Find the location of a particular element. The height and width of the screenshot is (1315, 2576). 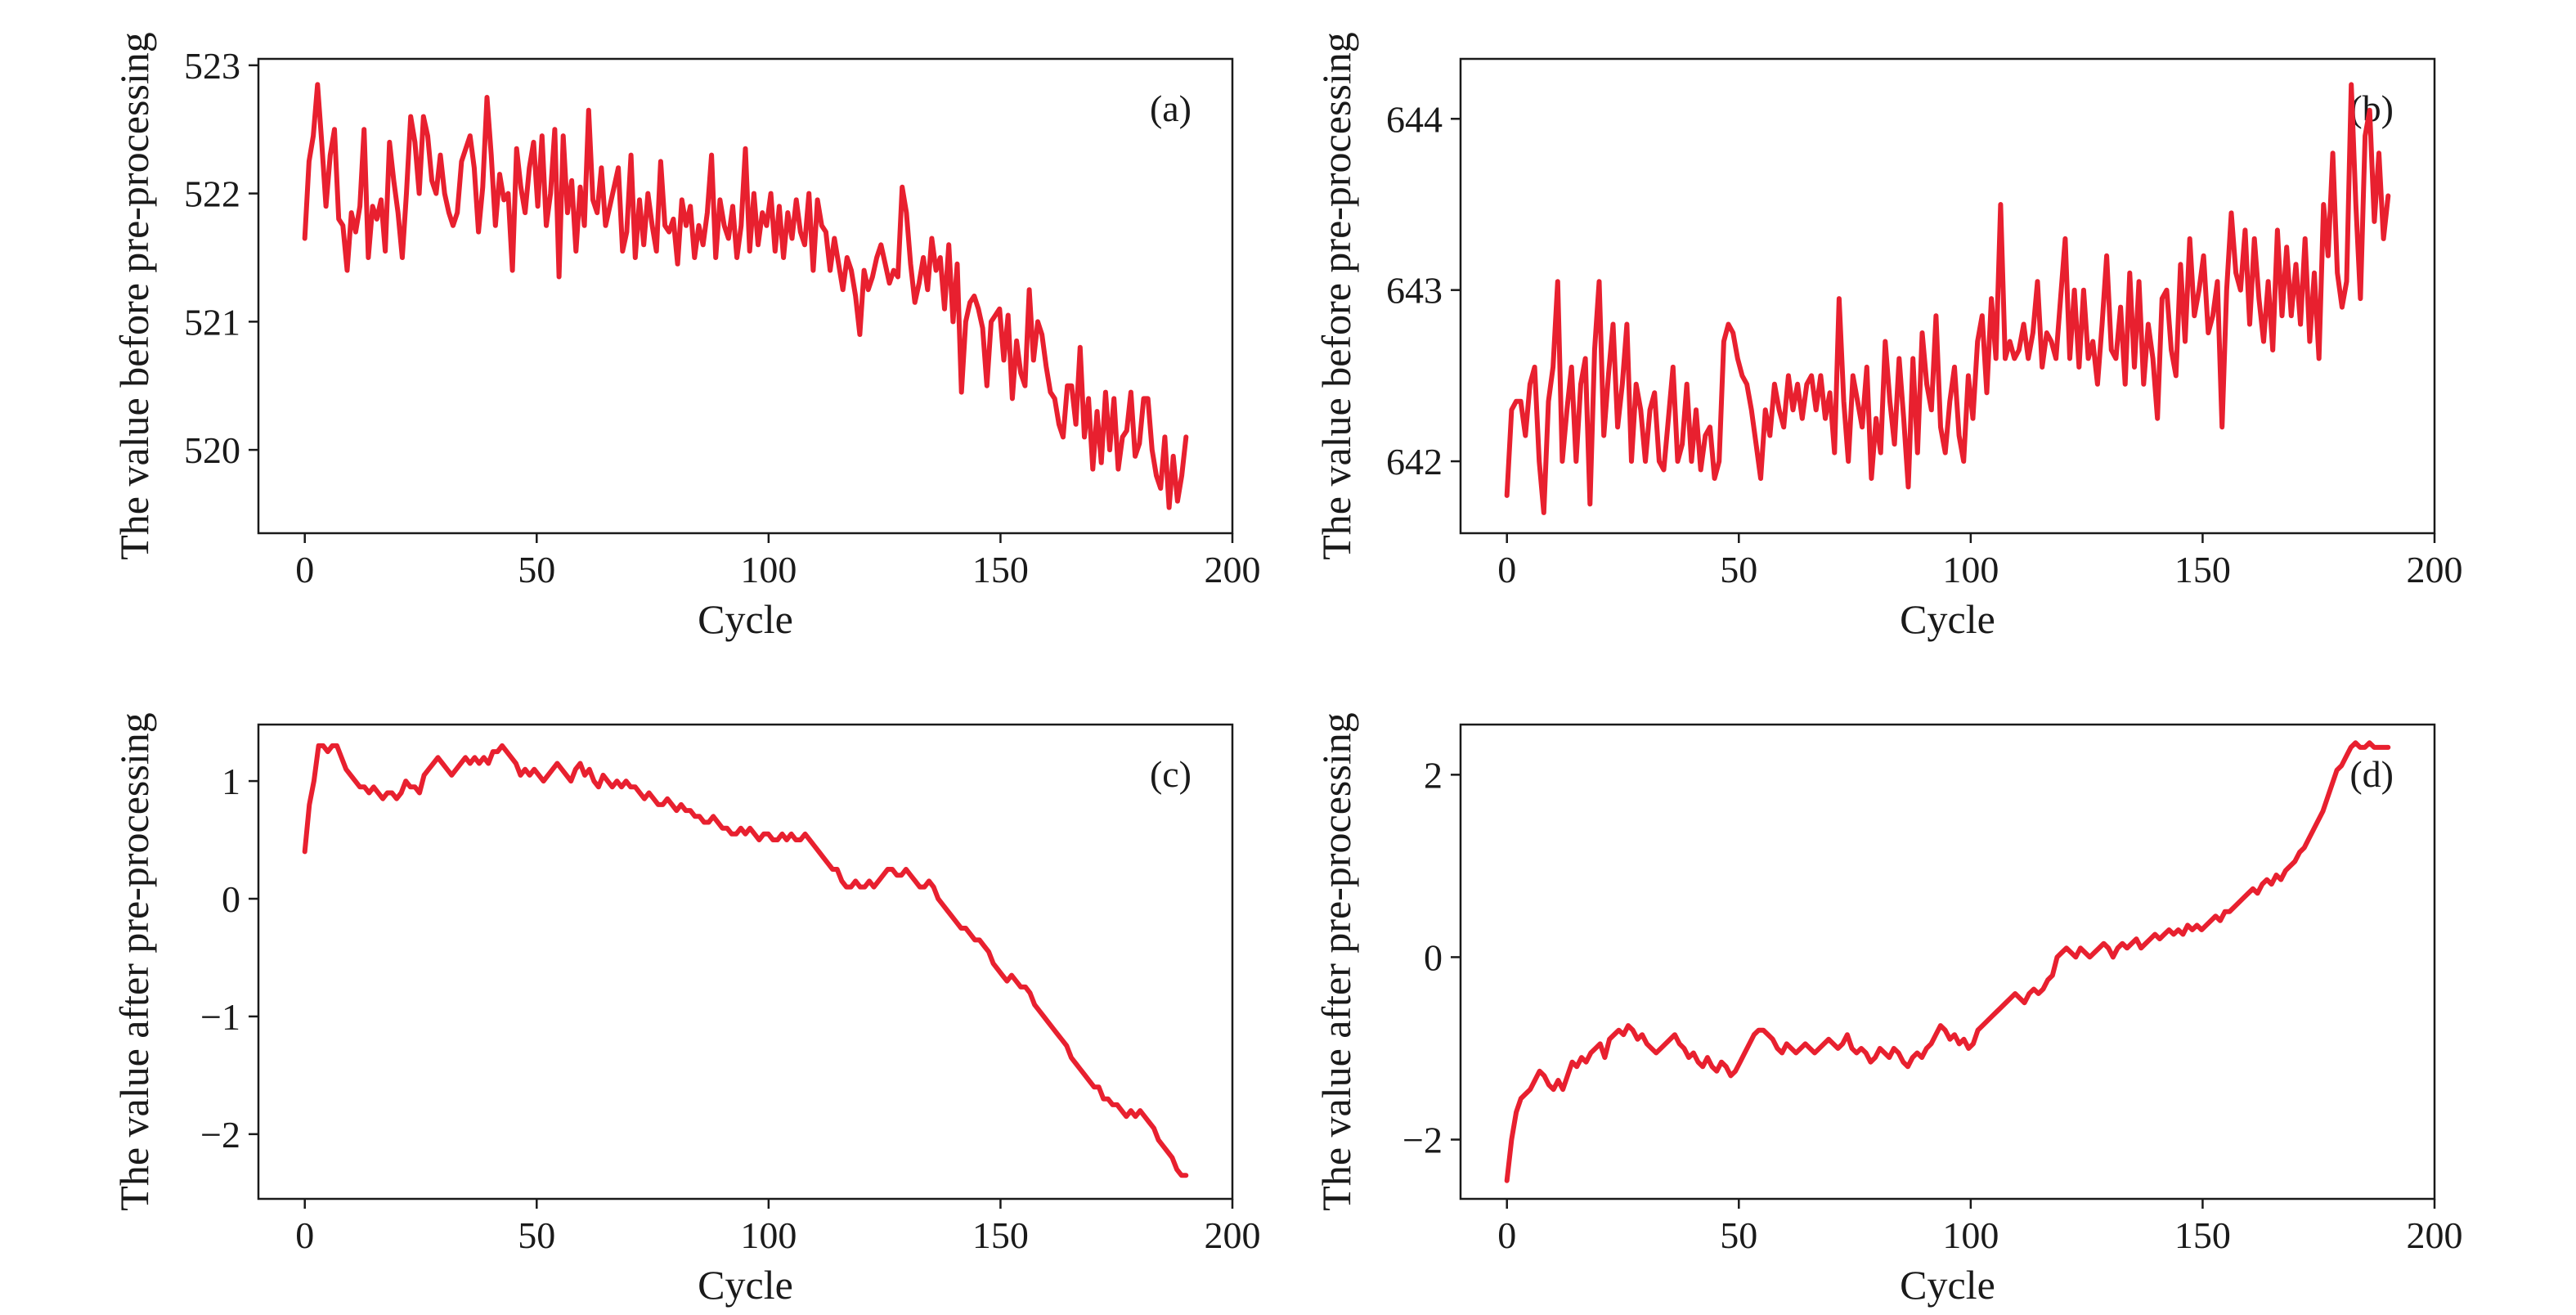

y-axis-title-d: The value after pre-processing is located at coordinates (1336, 961).